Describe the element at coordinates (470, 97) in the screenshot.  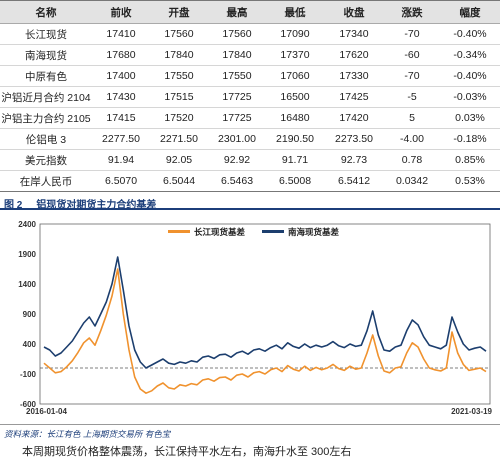
I see `value-cell: -0.03%` at that location.